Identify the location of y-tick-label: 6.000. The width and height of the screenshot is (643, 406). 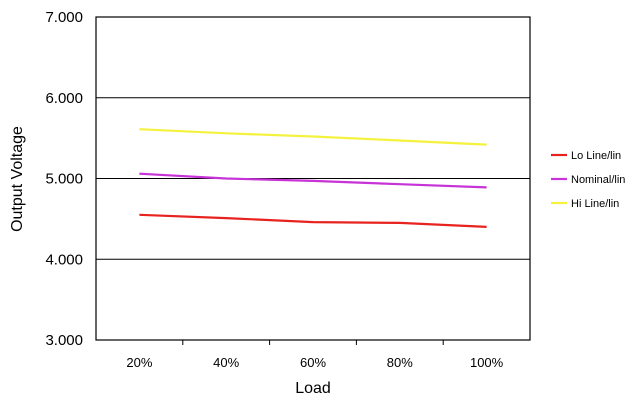
(64, 98).